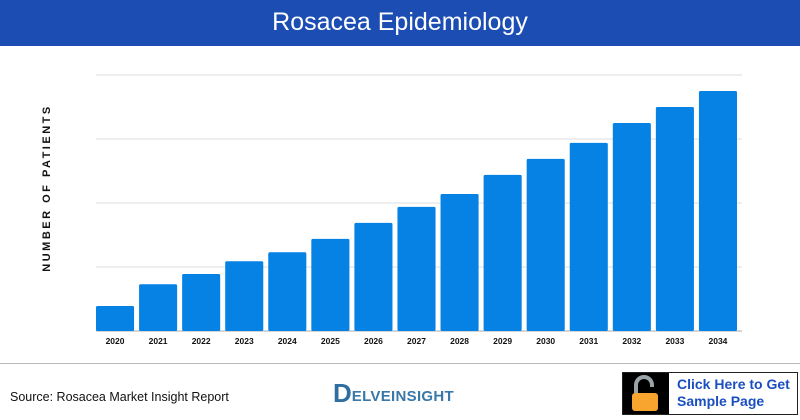 The height and width of the screenshot is (420, 800). Describe the element at coordinates (115, 341) in the screenshot. I see `x-tick-label: 2020` at that location.